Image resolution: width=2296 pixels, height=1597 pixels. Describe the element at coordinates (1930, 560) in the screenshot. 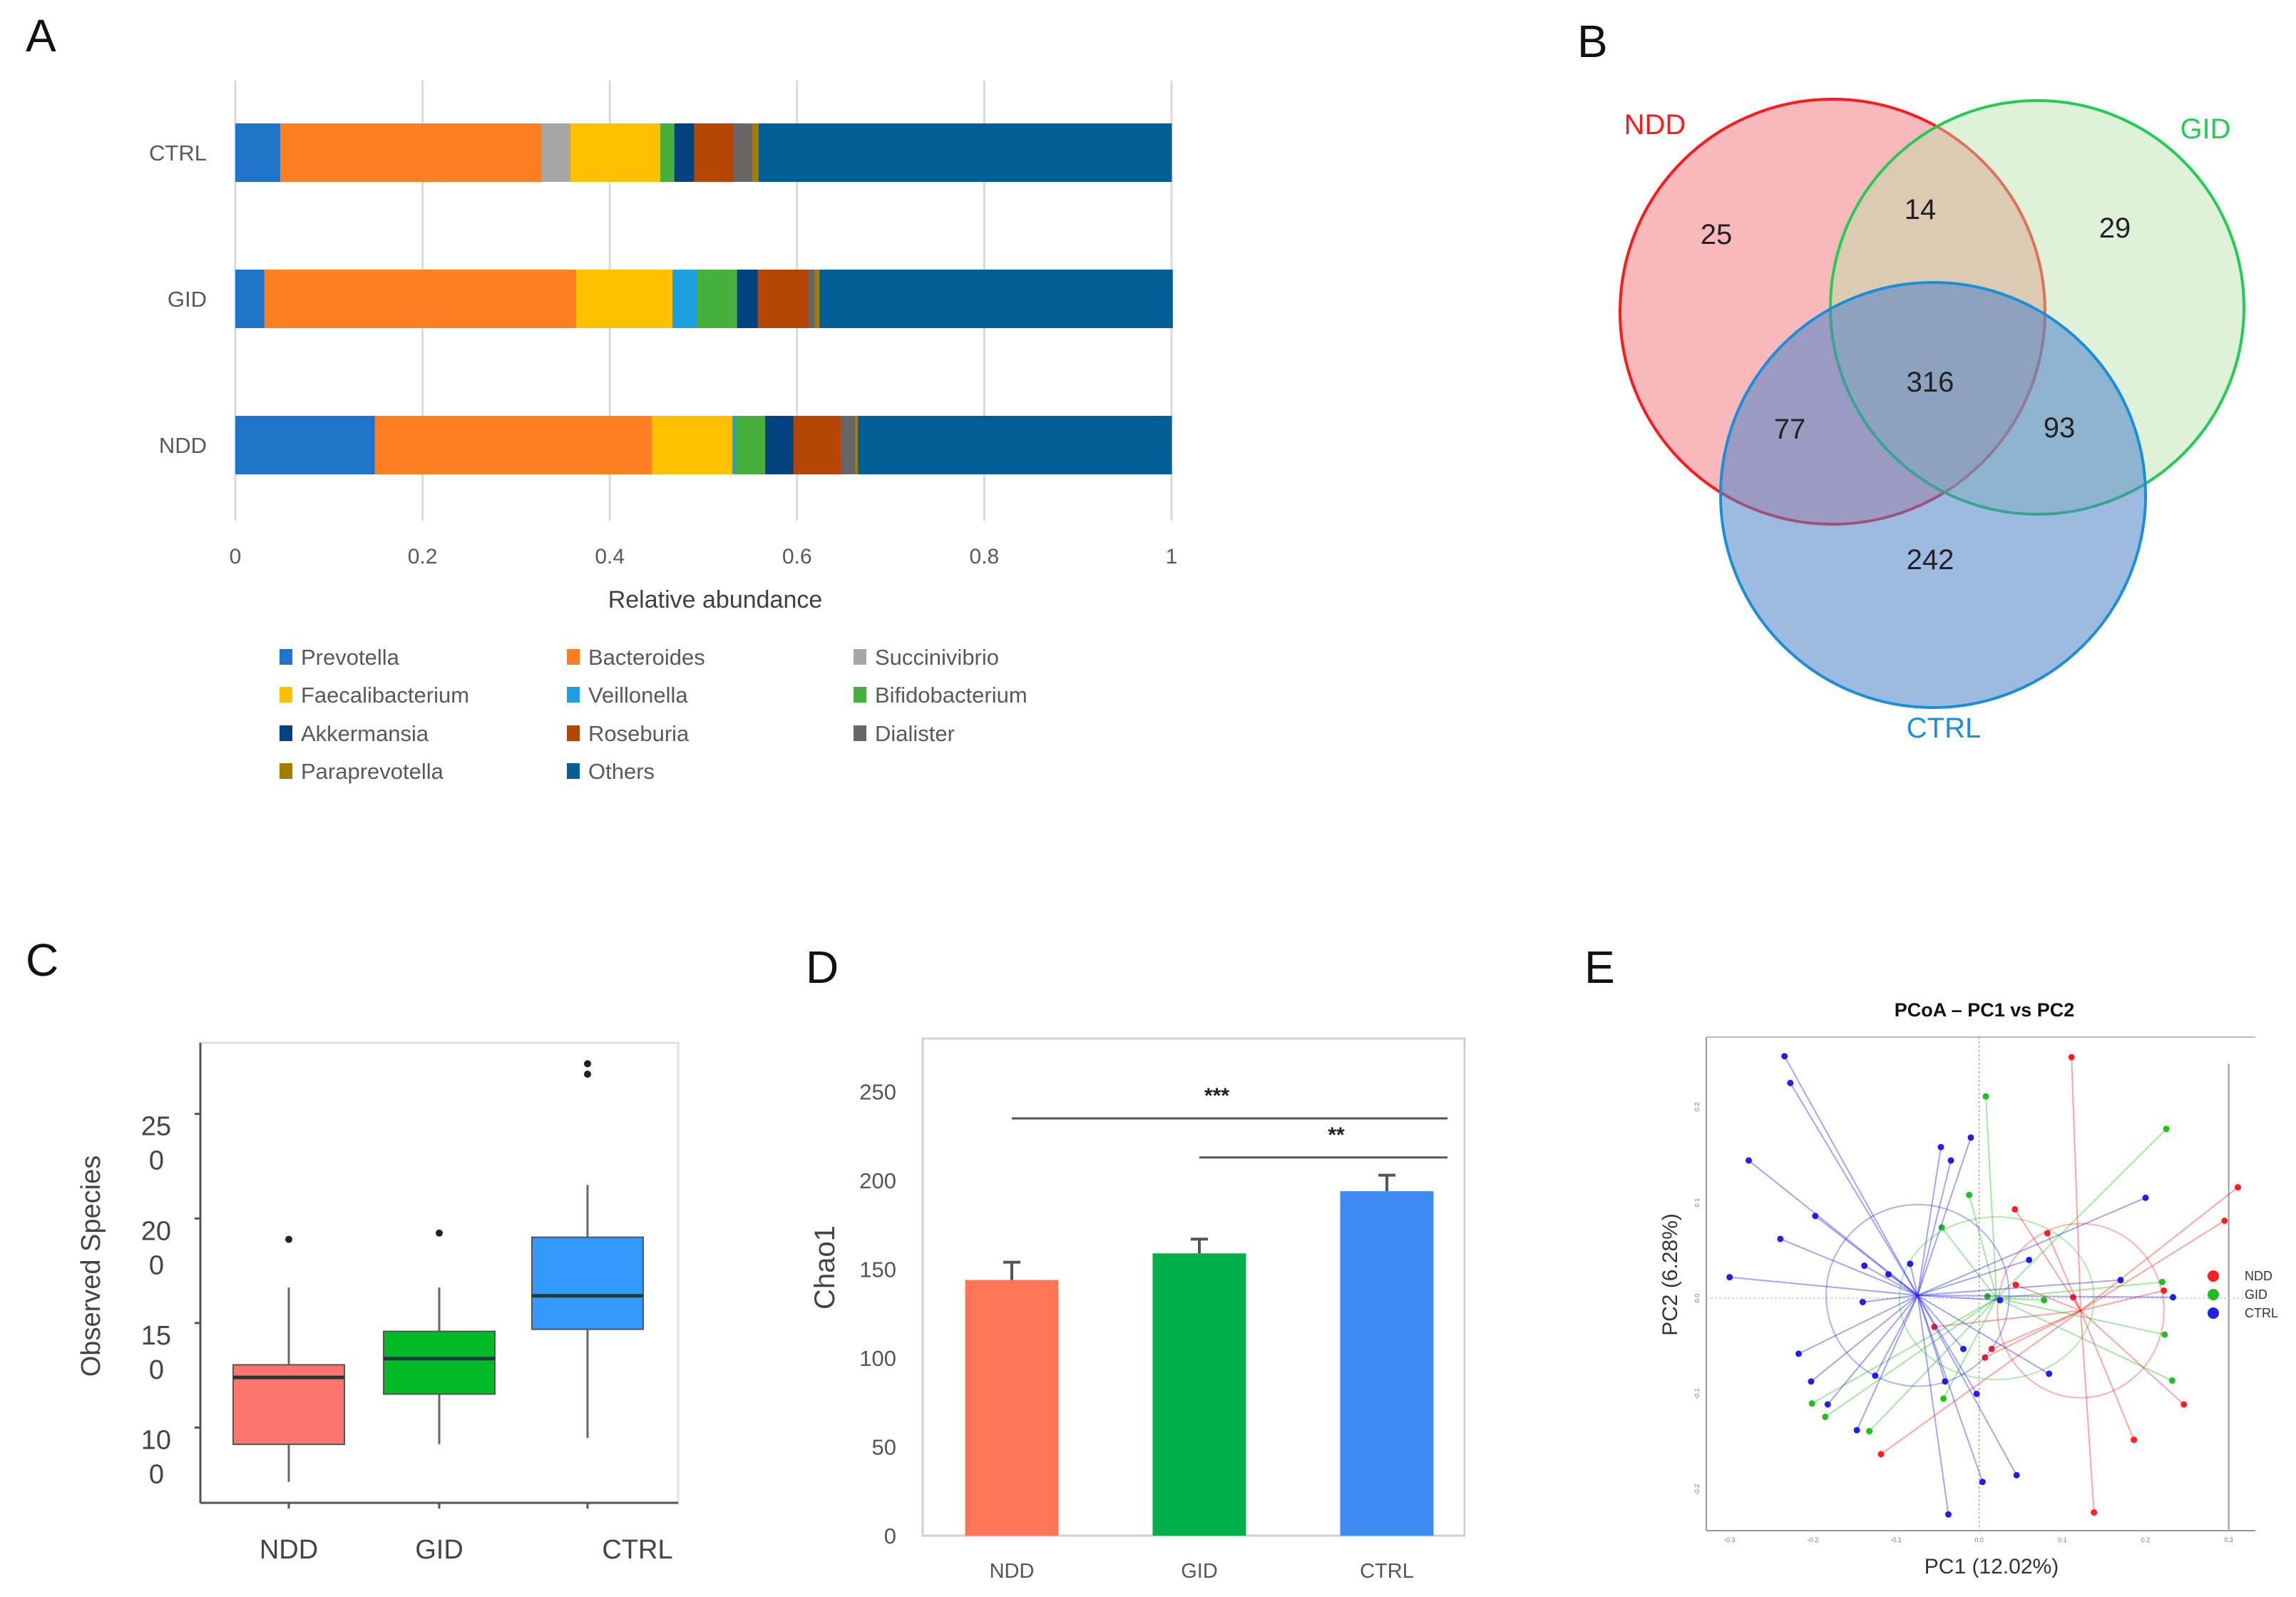

I see `venn-count-ctrl-only: 242` at that location.